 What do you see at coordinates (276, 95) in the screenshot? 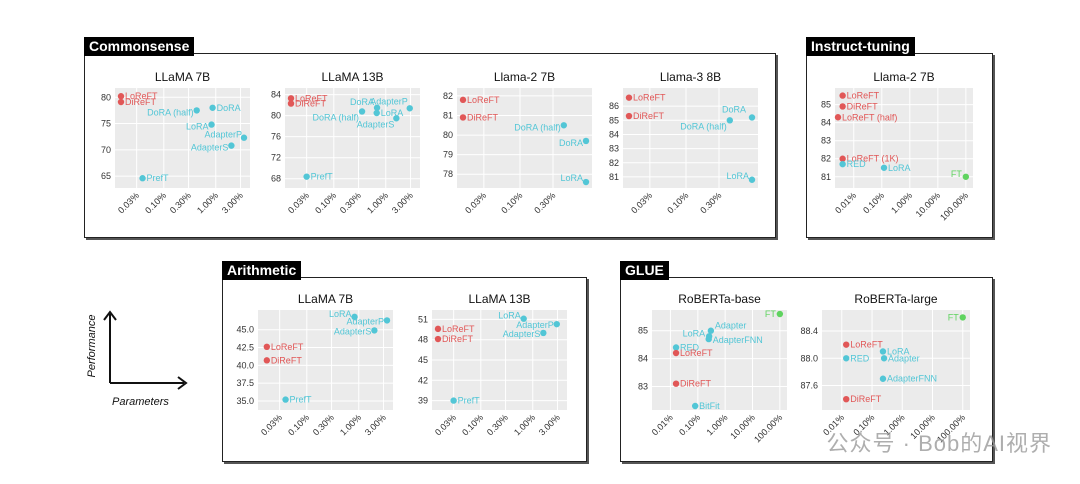
I see `ytick-label-cs2: 84` at bounding box center [276, 95].